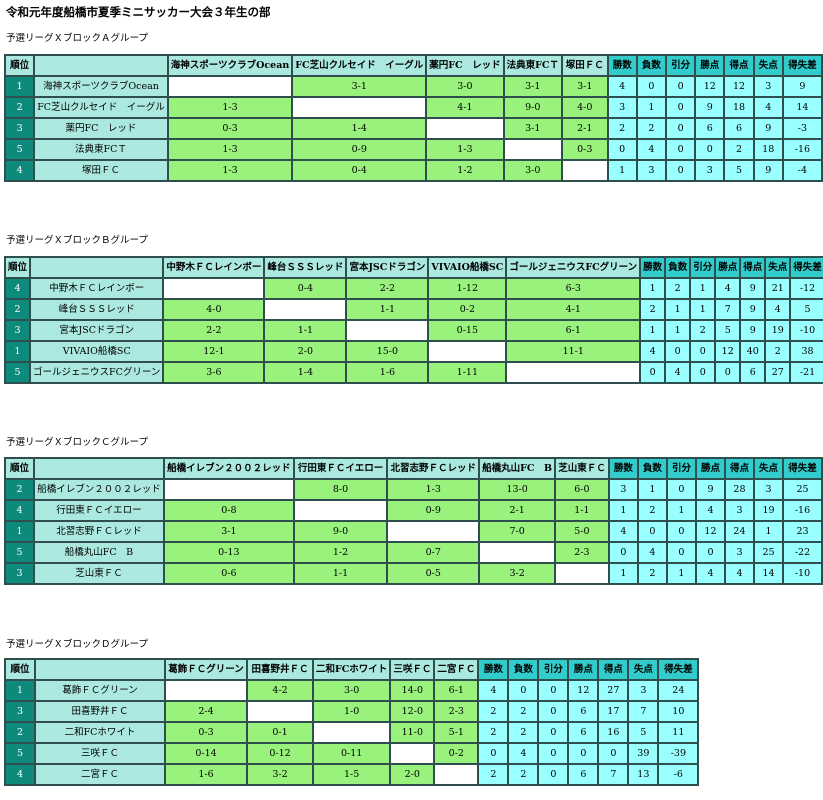 Image resolution: width=823 pixels, height=800 pixels. I want to click on stat-cell: -16, so click(802, 510).